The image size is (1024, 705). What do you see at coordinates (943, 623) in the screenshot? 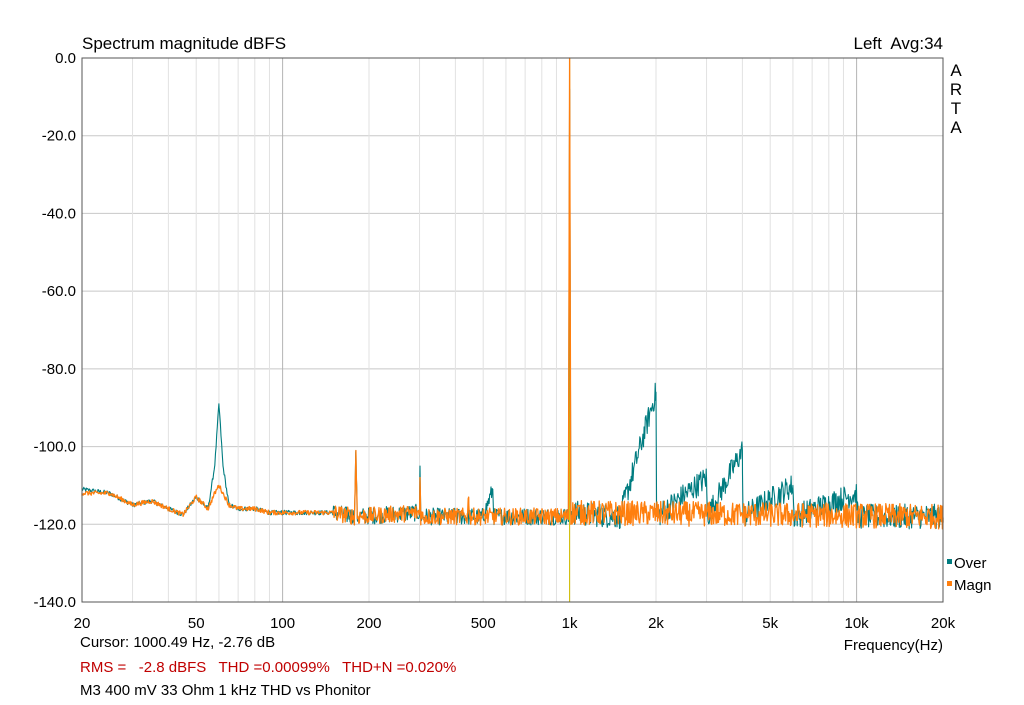
I see `x-tick-label: 20k` at bounding box center [943, 623].